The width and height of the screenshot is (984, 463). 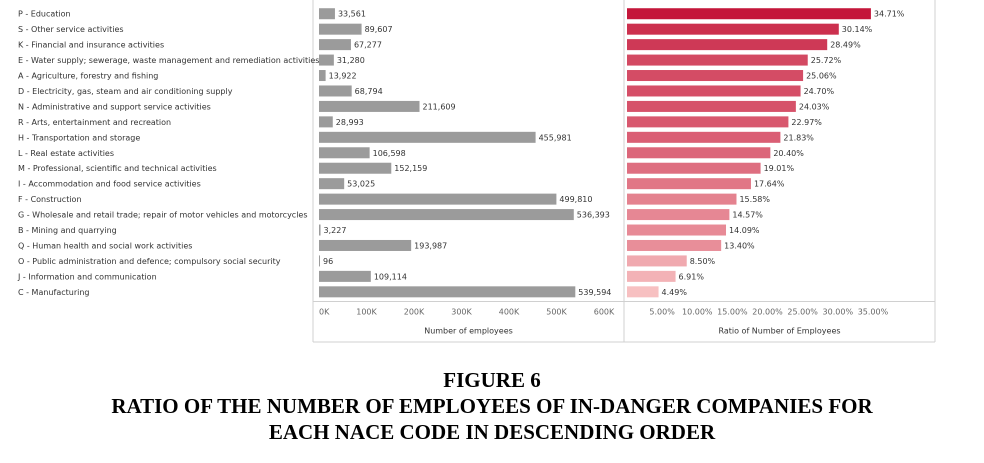 What do you see at coordinates (67, 230) in the screenshot?
I see `category-label: B - Mining and quarrying` at bounding box center [67, 230].